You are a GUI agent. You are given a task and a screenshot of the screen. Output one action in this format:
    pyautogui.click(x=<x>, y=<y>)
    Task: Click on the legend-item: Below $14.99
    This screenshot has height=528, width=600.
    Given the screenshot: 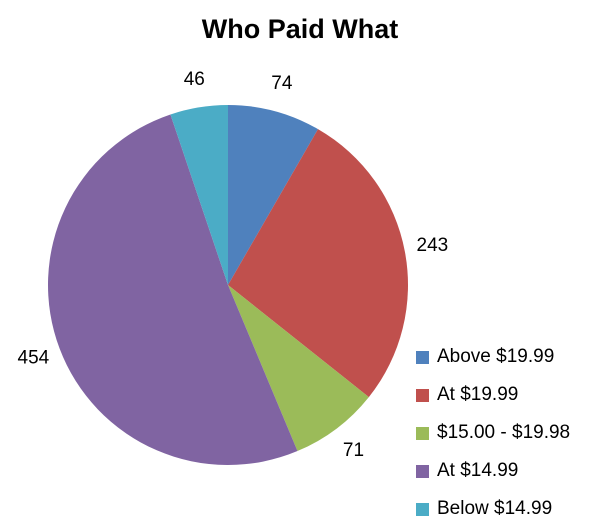 What is the action you would take?
    pyautogui.click(x=506, y=509)
    